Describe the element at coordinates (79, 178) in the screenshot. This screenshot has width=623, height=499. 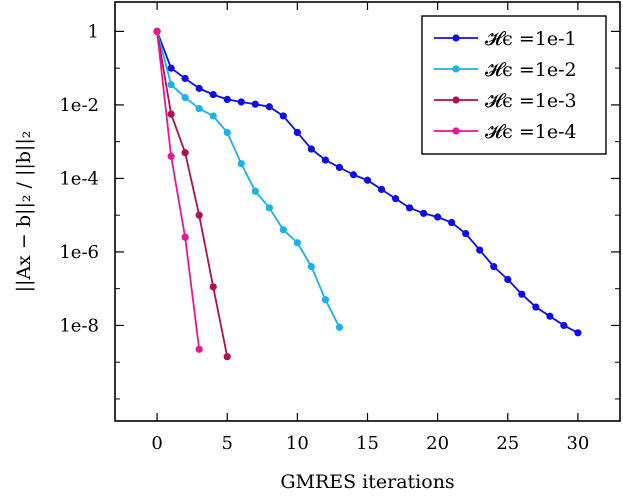
I see `y-tick-label: 1e-4` at that location.